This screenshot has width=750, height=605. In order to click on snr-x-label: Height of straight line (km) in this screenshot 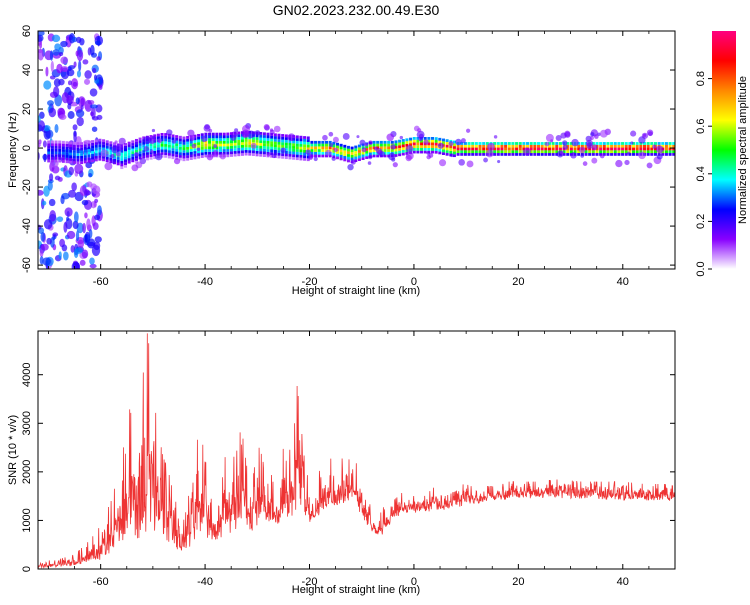, I will do `click(356, 590)`.